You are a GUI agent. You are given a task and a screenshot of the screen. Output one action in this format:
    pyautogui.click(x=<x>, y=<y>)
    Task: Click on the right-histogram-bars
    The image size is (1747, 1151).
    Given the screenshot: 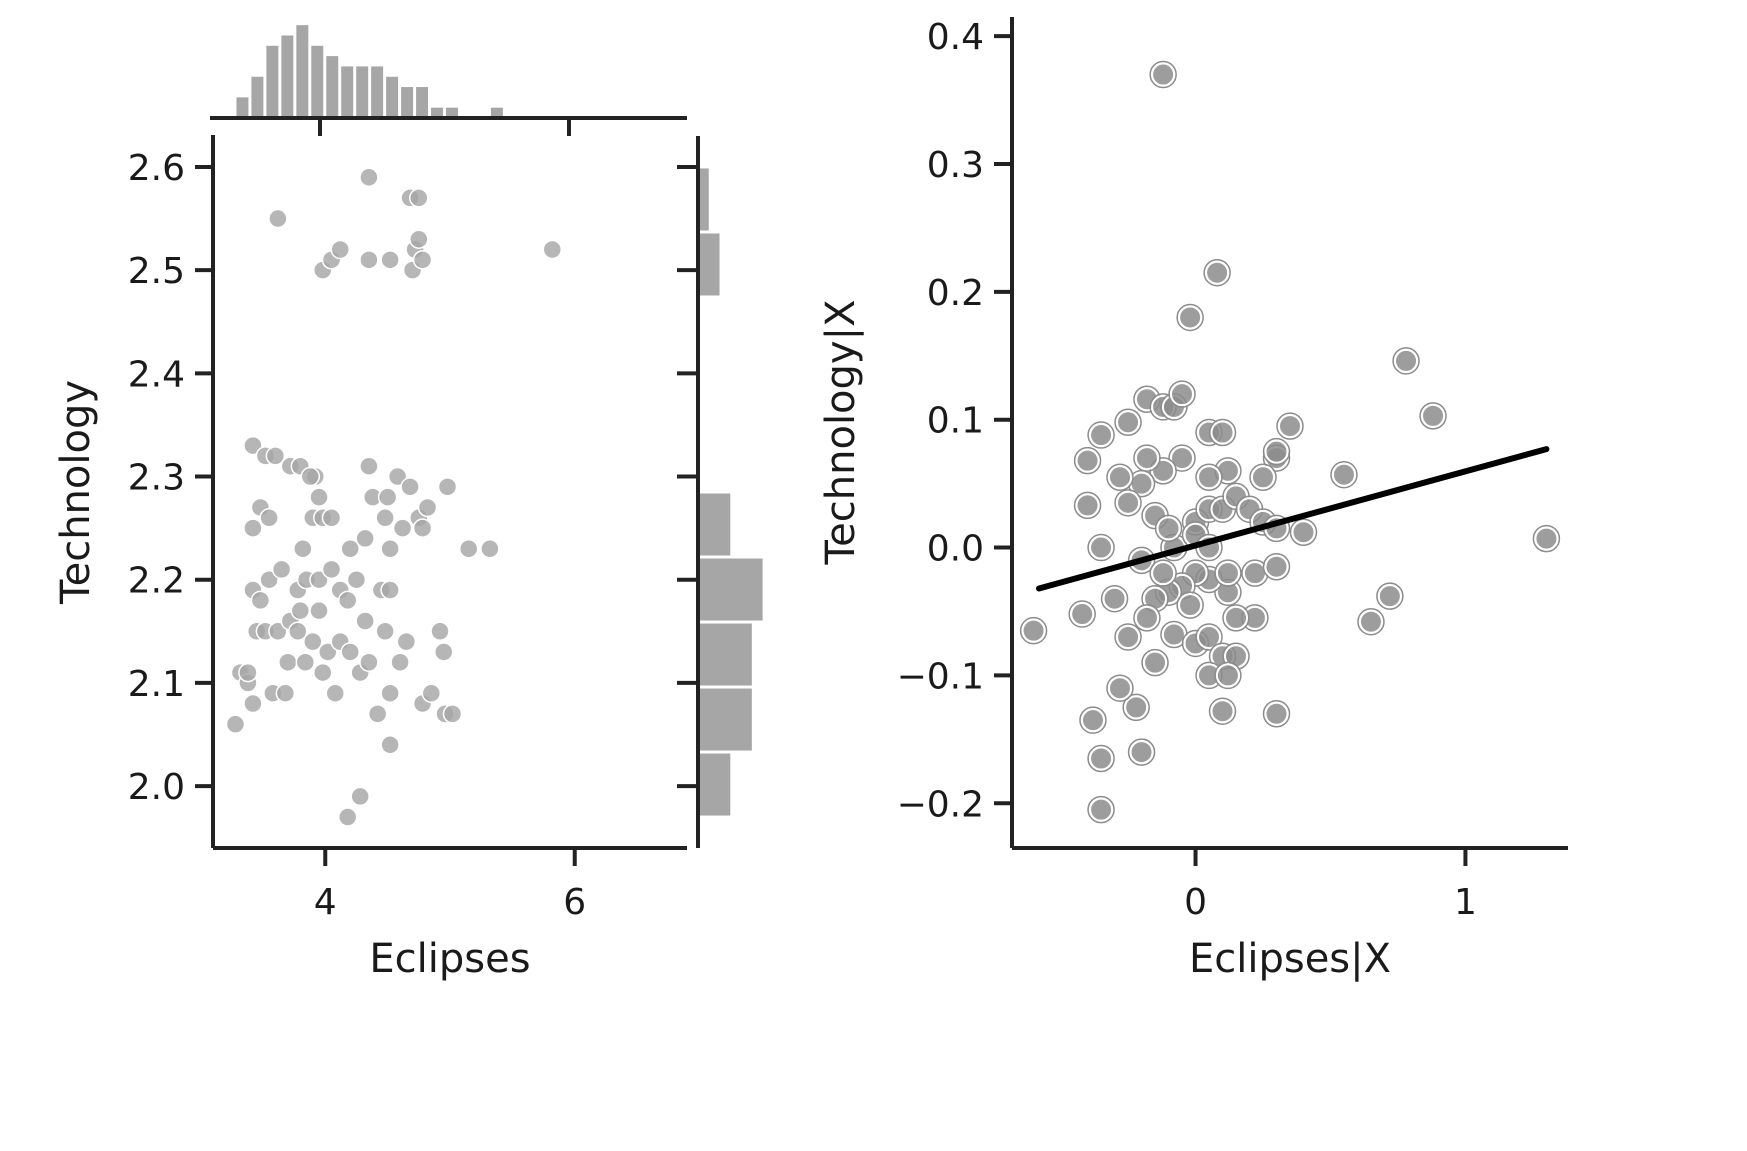 What is the action you would take?
    pyautogui.click(x=731, y=492)
    